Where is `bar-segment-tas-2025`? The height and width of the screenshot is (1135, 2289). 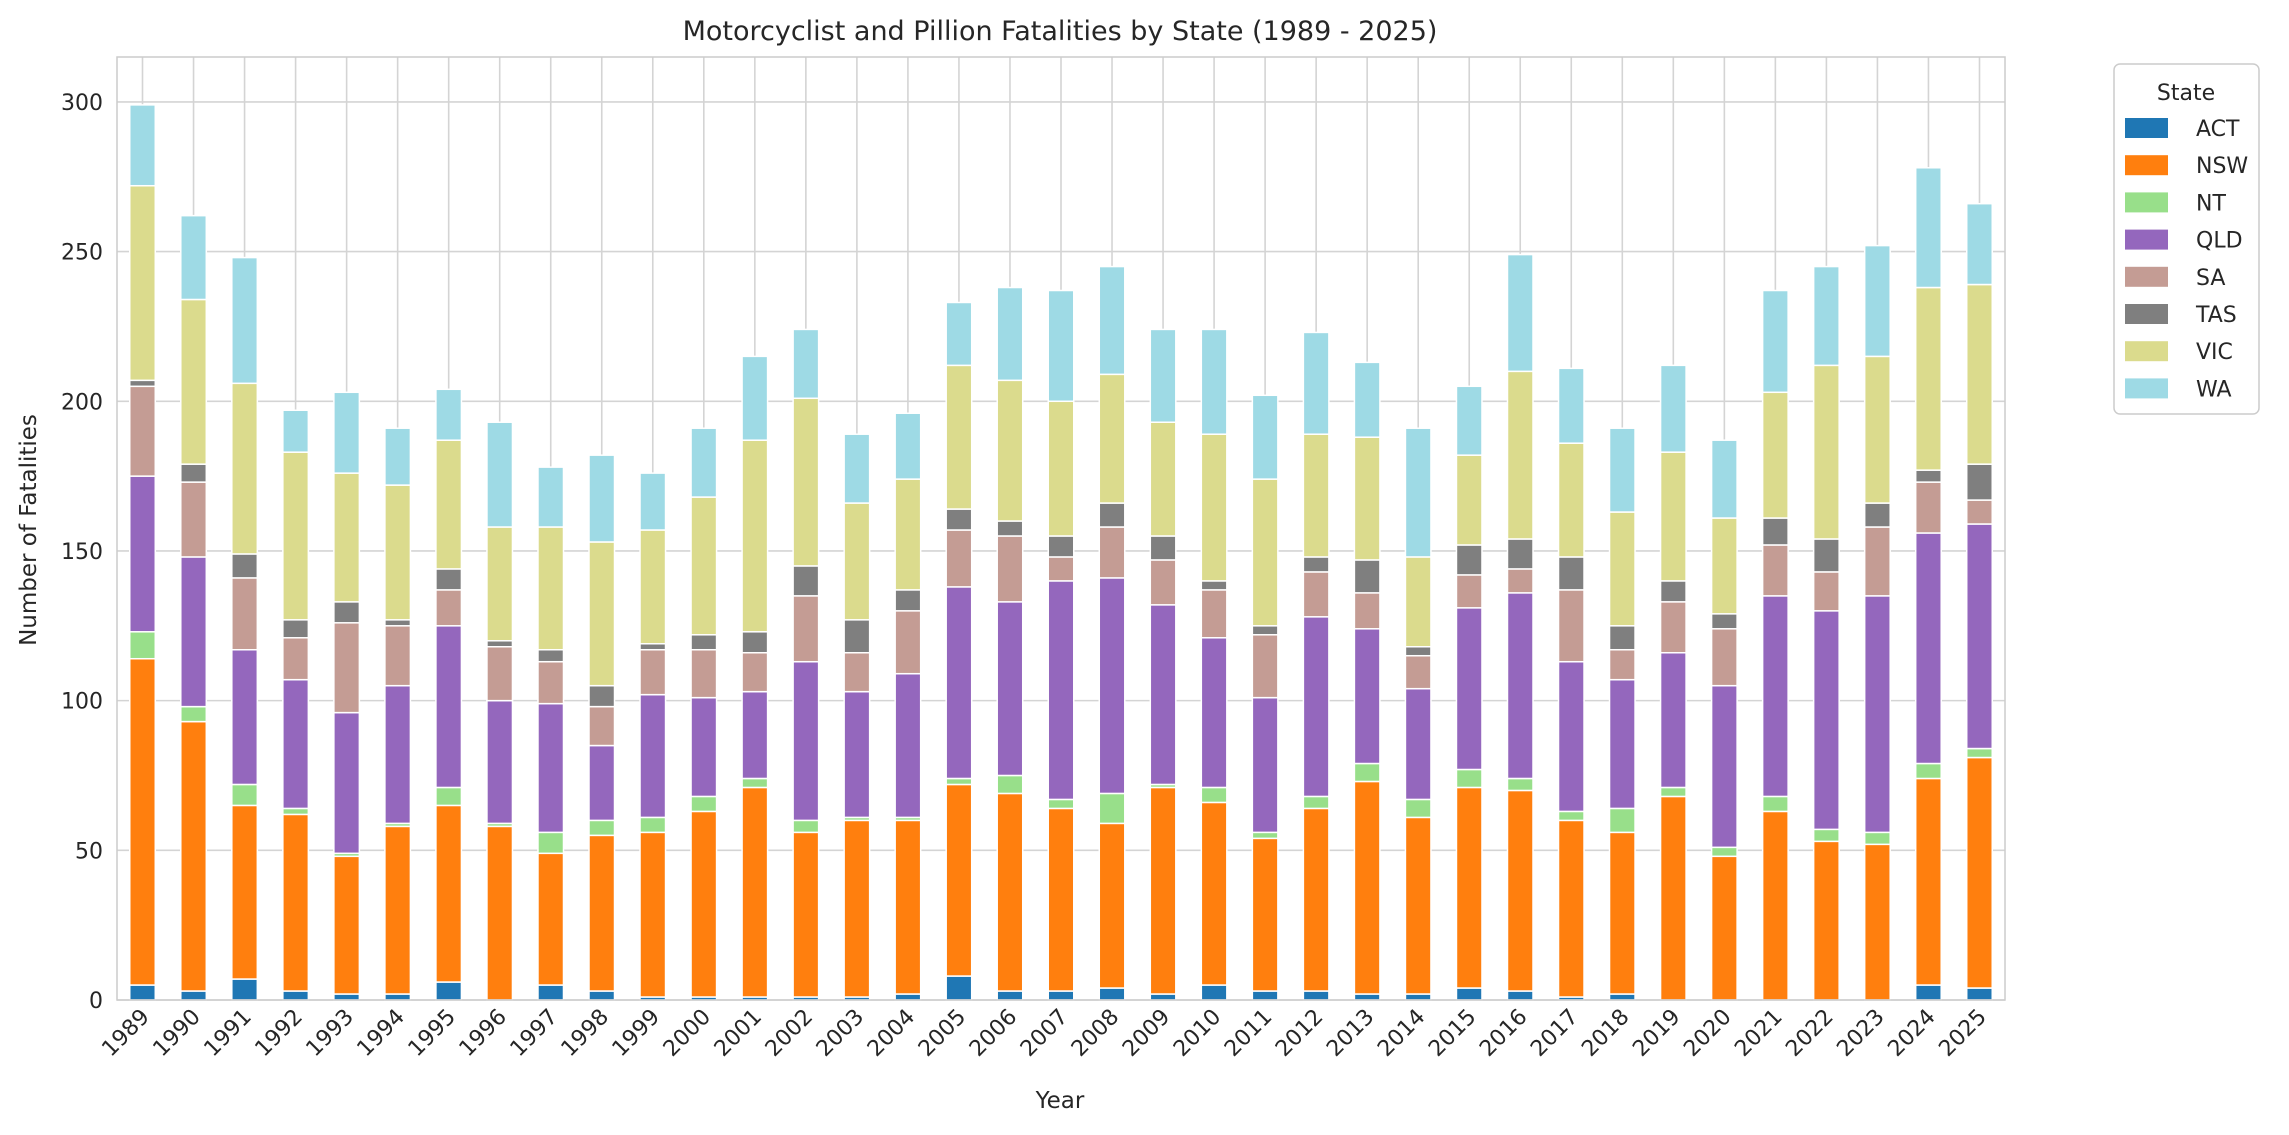
bar-segment-tas-2025 is located at coordinates (1979, 482).